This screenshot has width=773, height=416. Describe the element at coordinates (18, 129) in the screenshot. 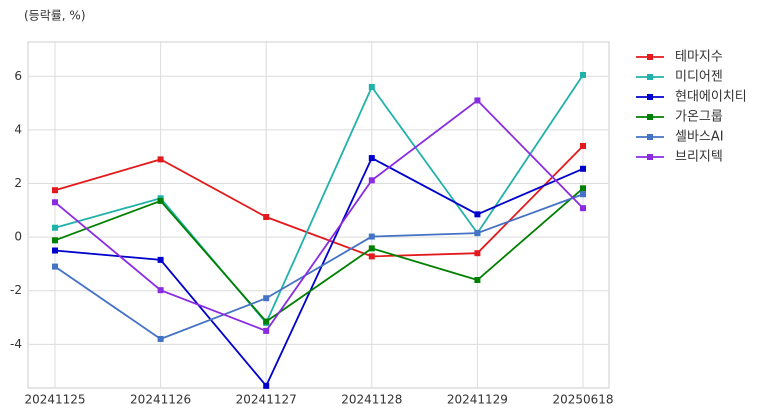

I see `y-tick-label: 4` at that location.